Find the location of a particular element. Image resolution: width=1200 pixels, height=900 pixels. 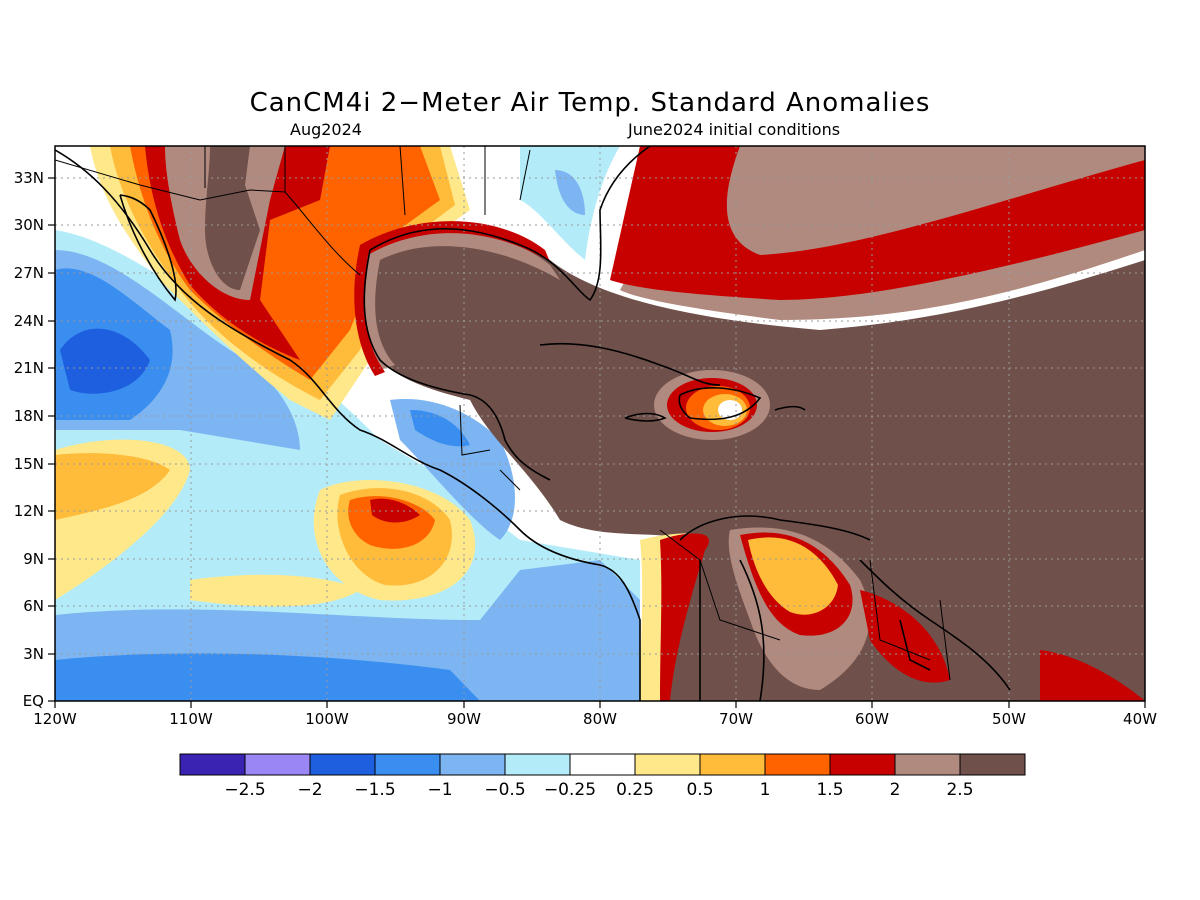

east-pacific-warm-orange is located at coordinates (112, 486).